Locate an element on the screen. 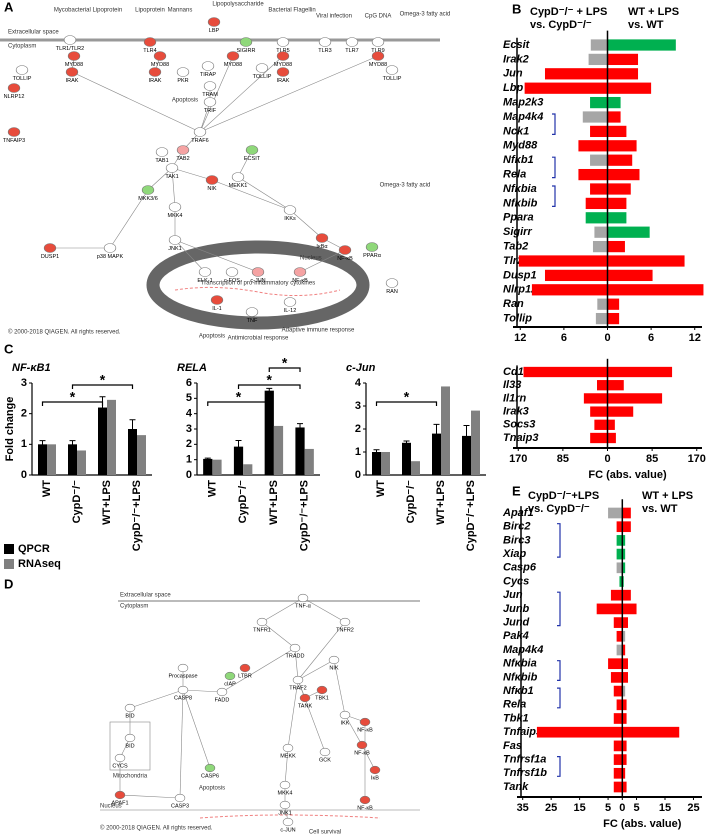 This screenshot has height=836, width=709. node-label: TBK1 is located at coordinates (322, 698).